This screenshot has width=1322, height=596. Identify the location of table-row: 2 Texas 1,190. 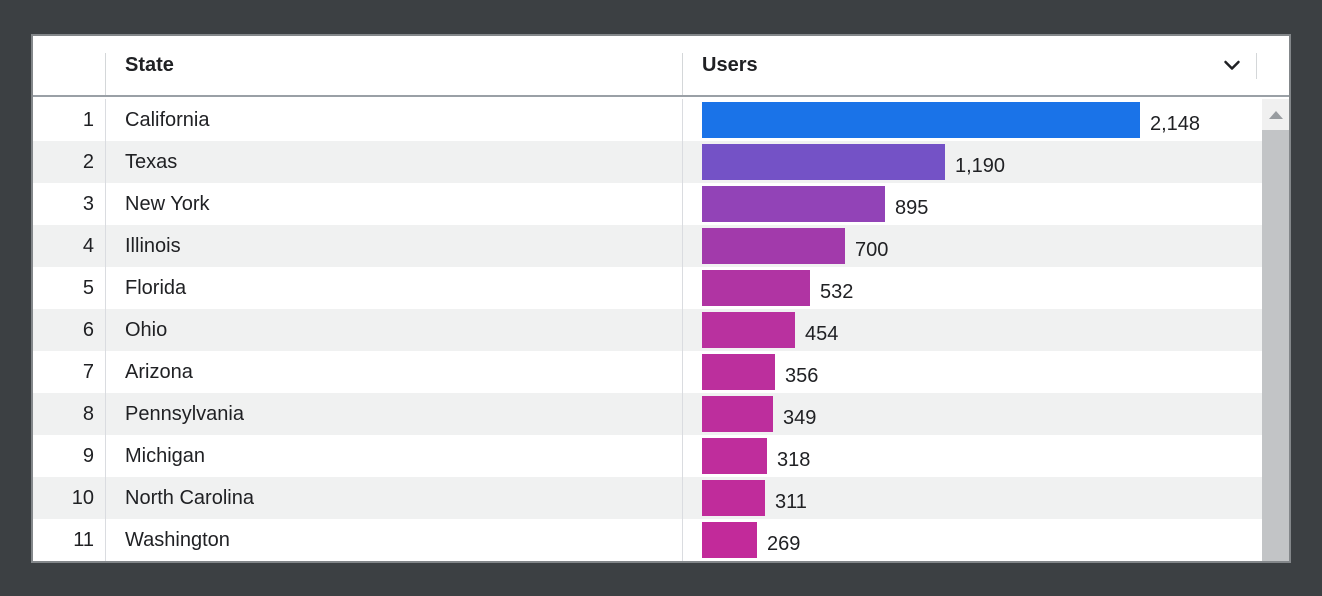
(647, 162).